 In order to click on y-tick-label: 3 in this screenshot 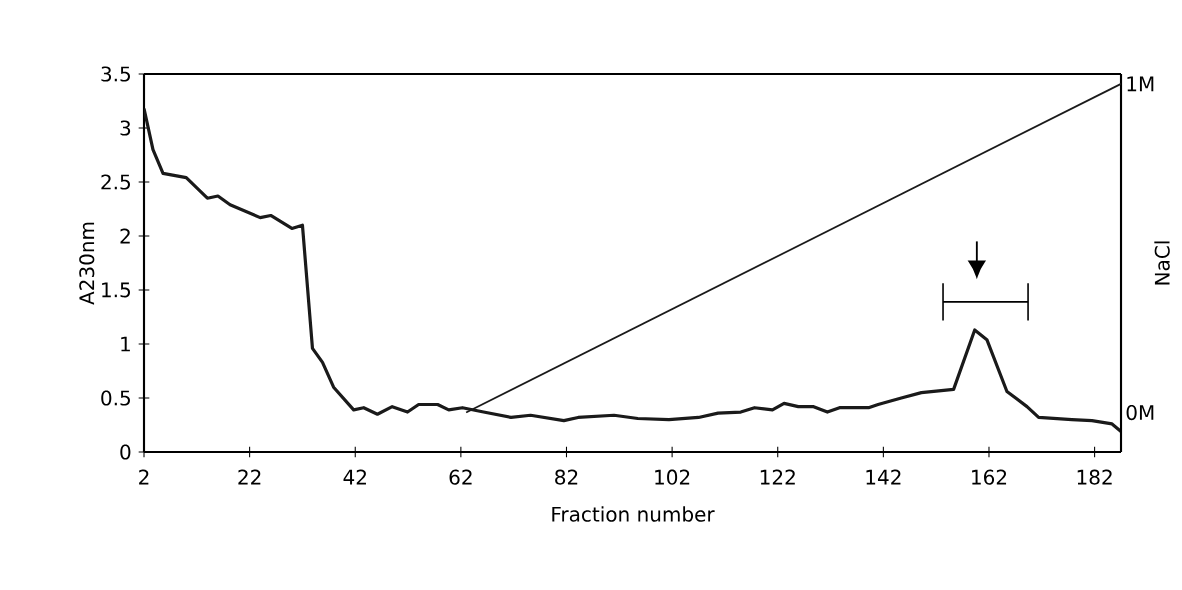, I will do `click(125, 128)`.